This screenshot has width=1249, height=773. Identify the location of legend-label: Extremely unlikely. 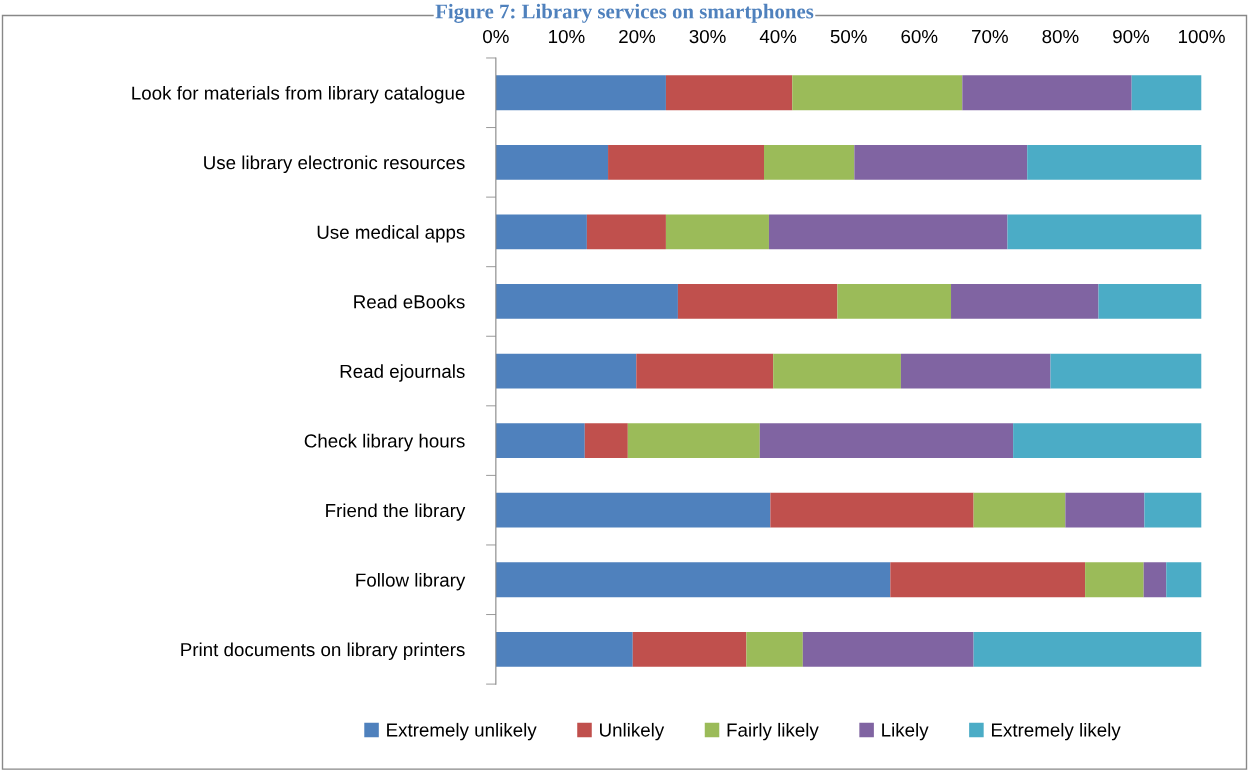
(462, 731).